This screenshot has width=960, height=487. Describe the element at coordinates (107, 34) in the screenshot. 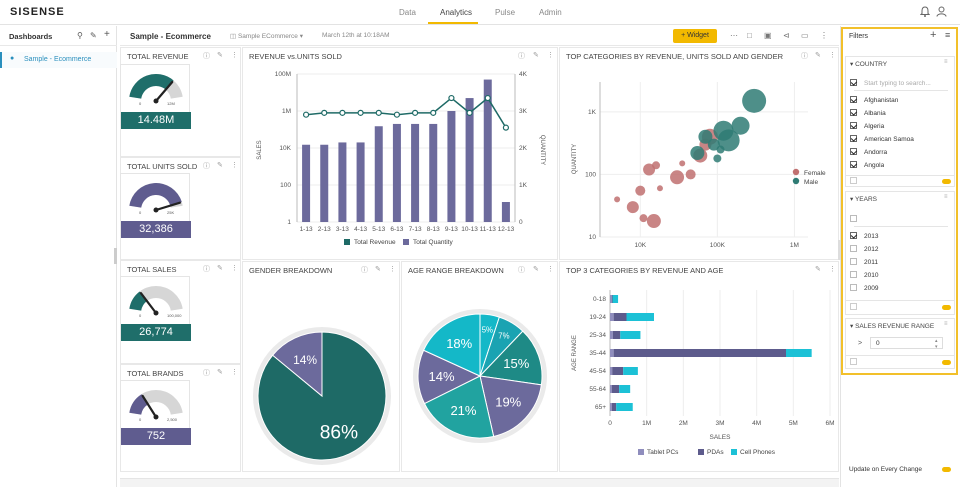

I see `add-icon: +` at that location.